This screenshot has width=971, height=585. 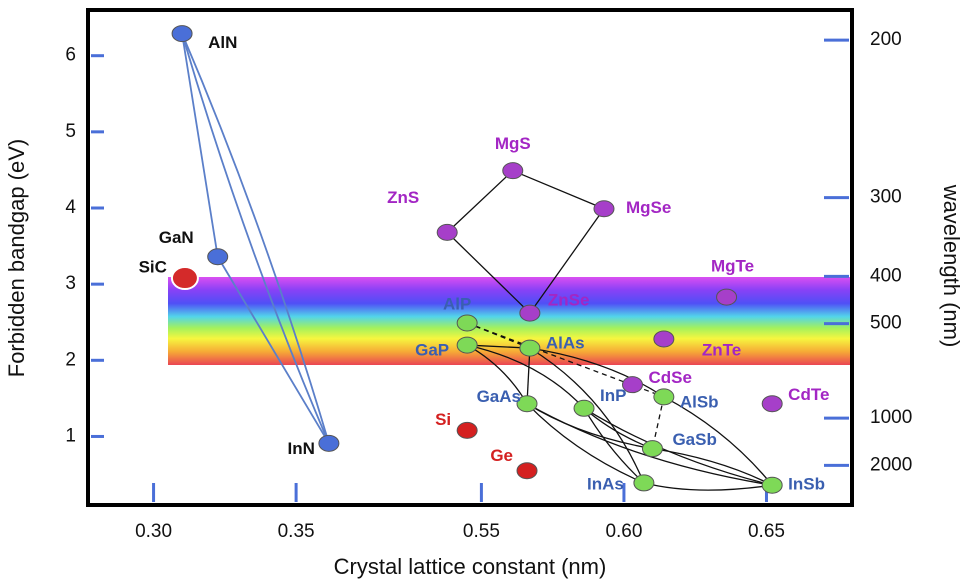 I want to click on point-label: InN, so click(x=300, y=448).